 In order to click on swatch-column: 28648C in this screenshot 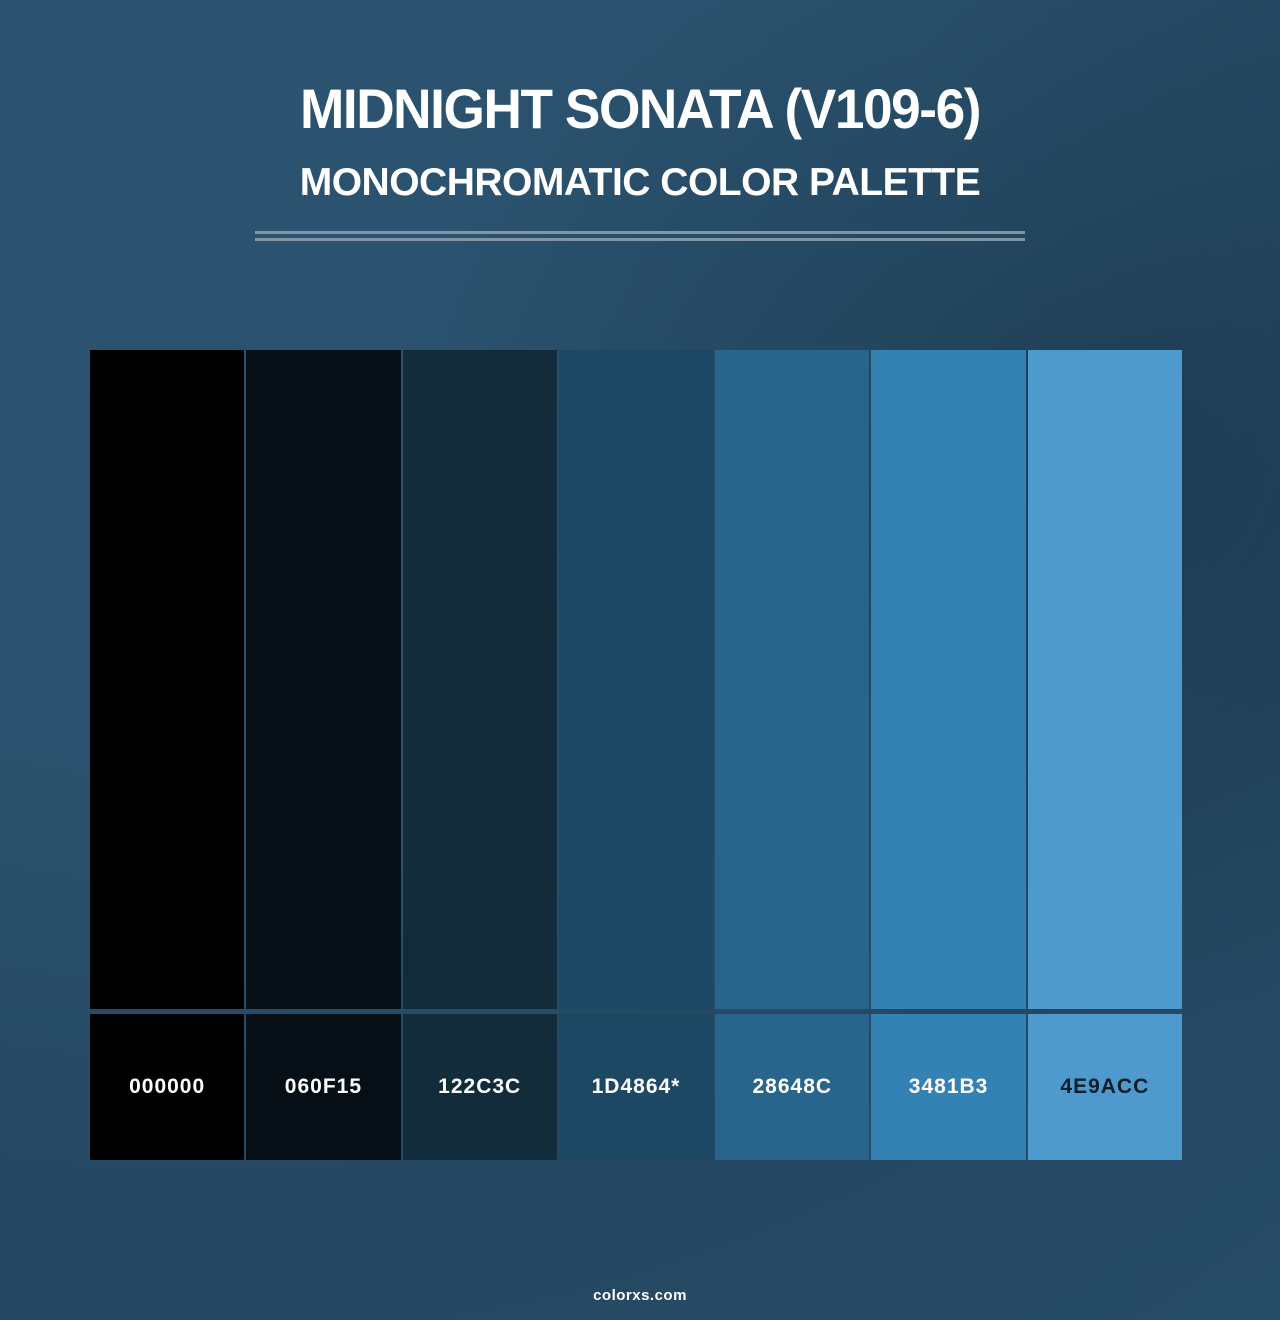, I will do `click(792, 755)`.